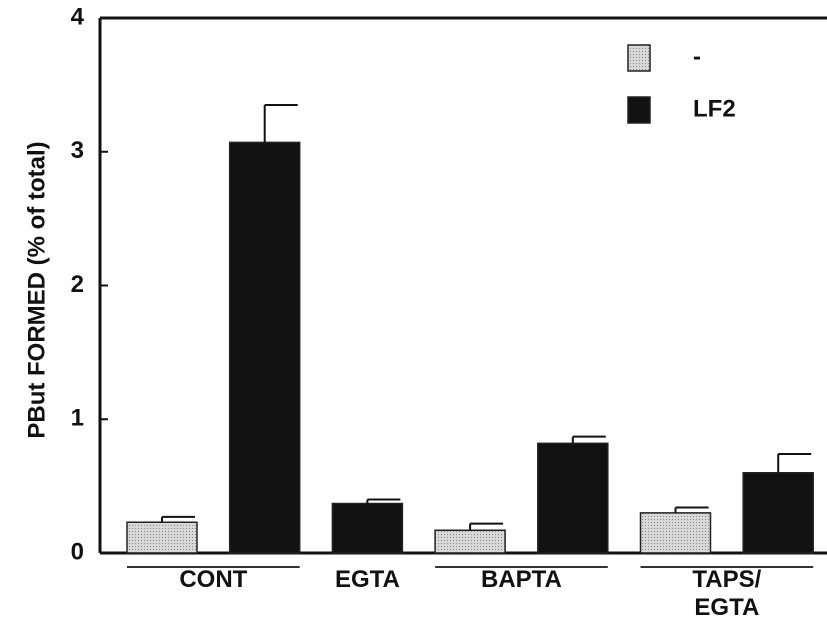  What do you see at coordinates (77, 551) in the screenshot?
I see `y-tick-label: 0` at bounding box center [77, 551].